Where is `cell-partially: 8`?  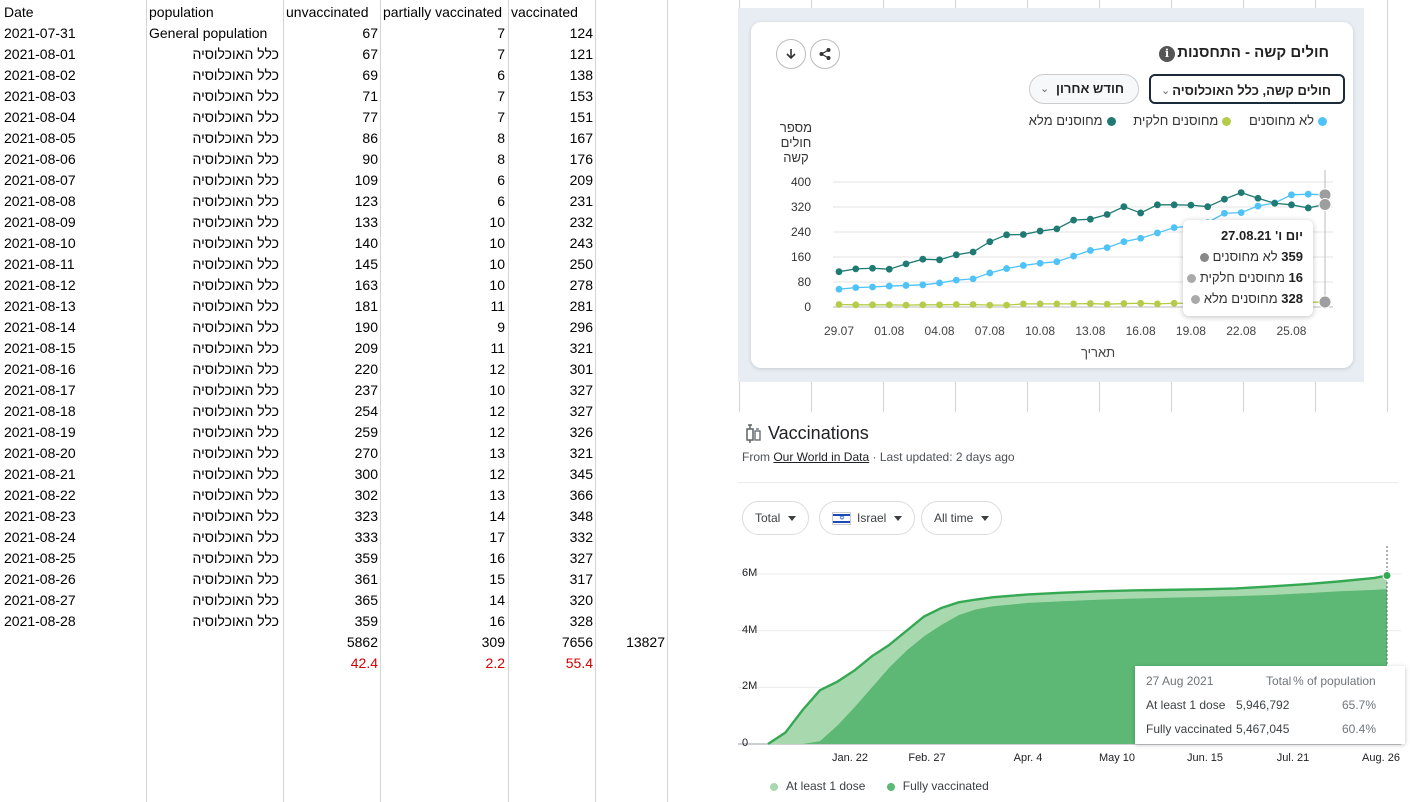
cell-partially: 8 is located at coordinates (501, 159).